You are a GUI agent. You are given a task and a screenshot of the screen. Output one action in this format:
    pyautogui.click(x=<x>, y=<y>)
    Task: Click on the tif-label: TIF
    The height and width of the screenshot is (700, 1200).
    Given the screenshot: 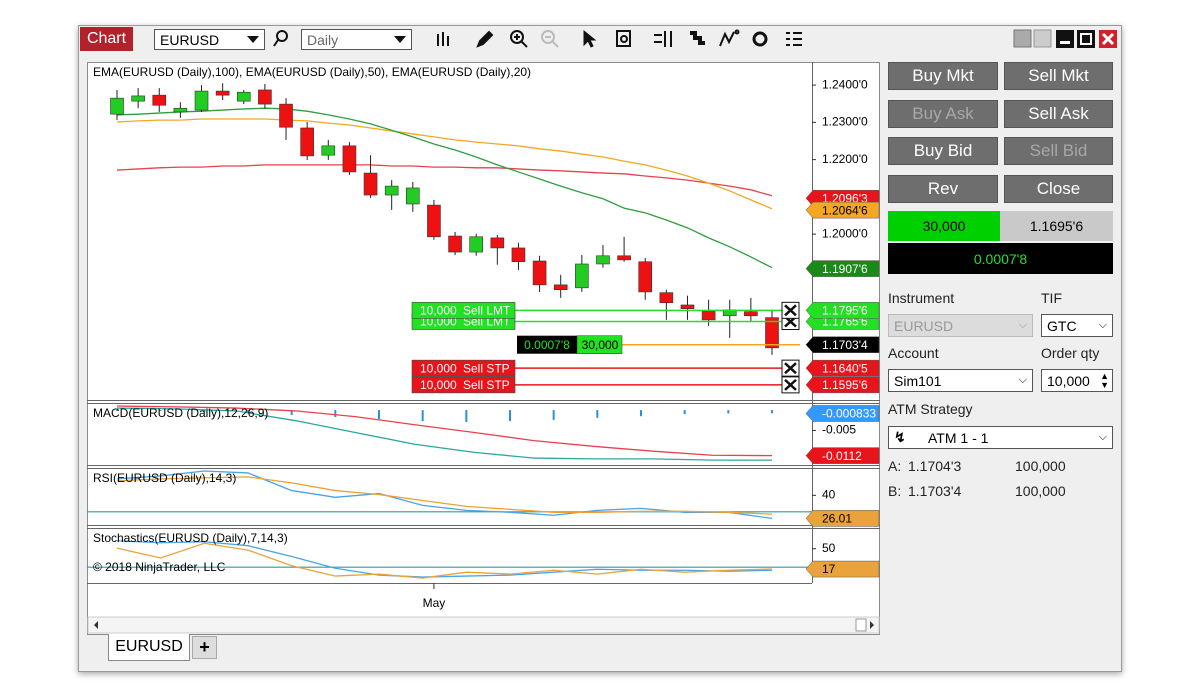 What is the action you would take?
    pyautogui.click(x=1051, y=298)
    